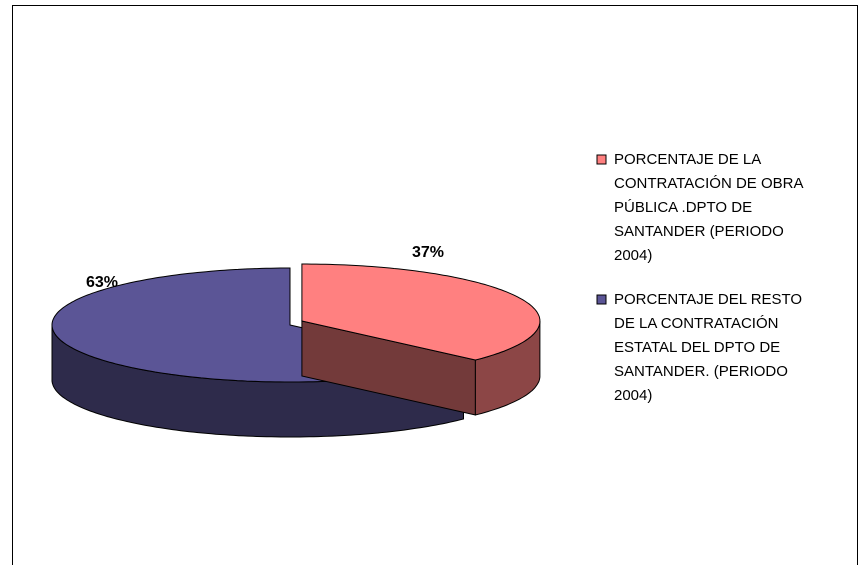 Image resolution: width=863 pixels, height=565 pixels. Describe the element at coordinates (696, 323) in the screenshot. I see `legend-line: DE LA CONTRATACIÓN` at that location.